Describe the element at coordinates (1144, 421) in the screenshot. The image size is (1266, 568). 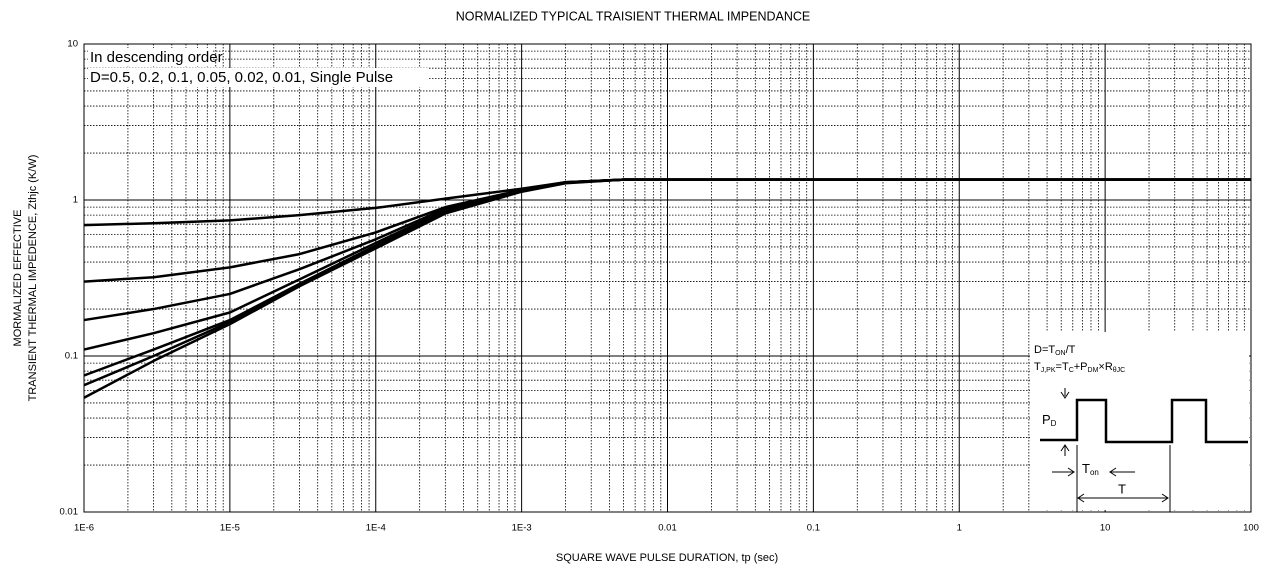
I see `waveform` at that location.